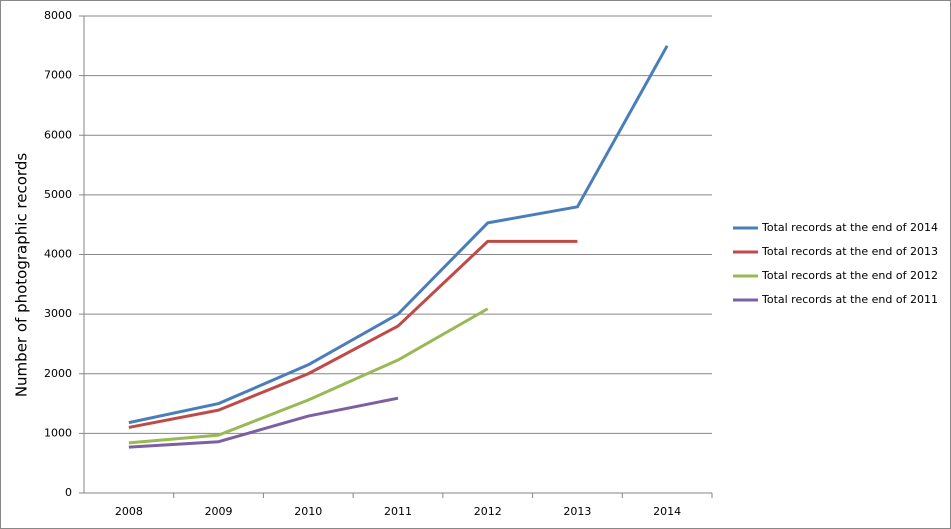  I want to click on x-tick-label: 2011, so click(398, 511).